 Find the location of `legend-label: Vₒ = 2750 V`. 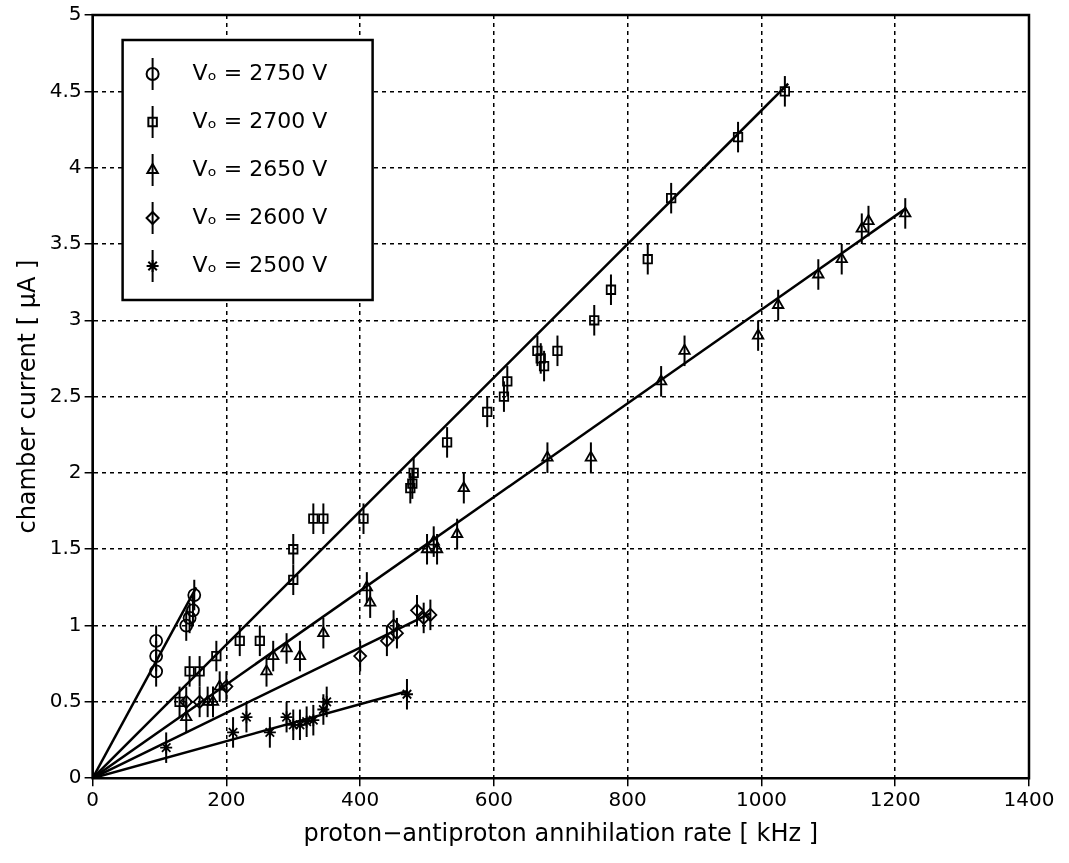

legend-label: Vₒ = 2750 V is located at coordinates (260, 72).